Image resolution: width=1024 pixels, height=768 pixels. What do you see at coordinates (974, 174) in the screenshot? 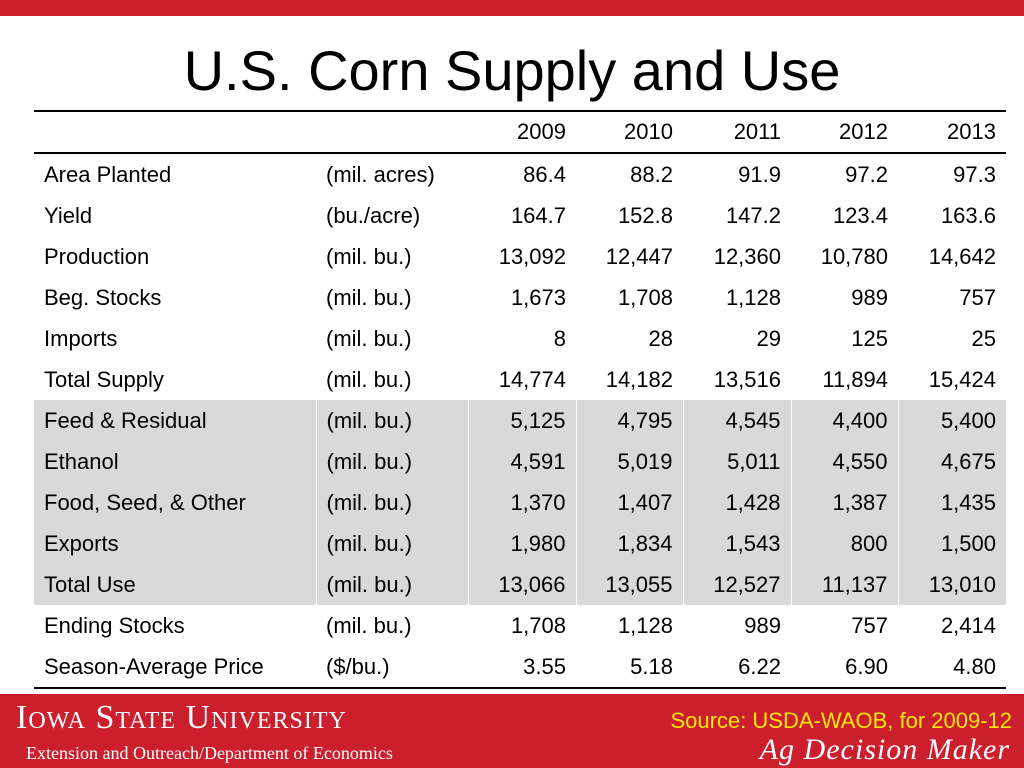
I see `value-cell-2013: 97.3` at bounding box center [974, 174].